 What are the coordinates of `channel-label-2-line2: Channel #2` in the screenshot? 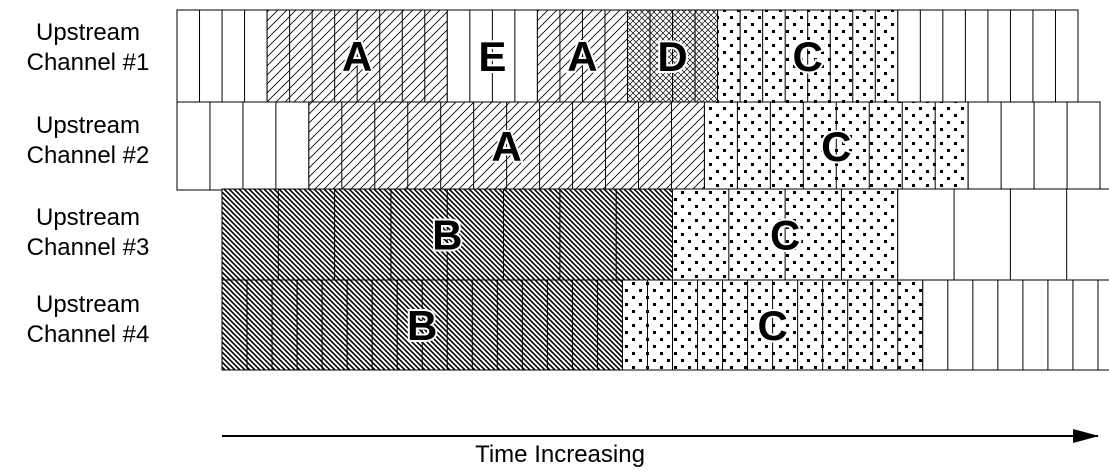 It's located at (88, 155).